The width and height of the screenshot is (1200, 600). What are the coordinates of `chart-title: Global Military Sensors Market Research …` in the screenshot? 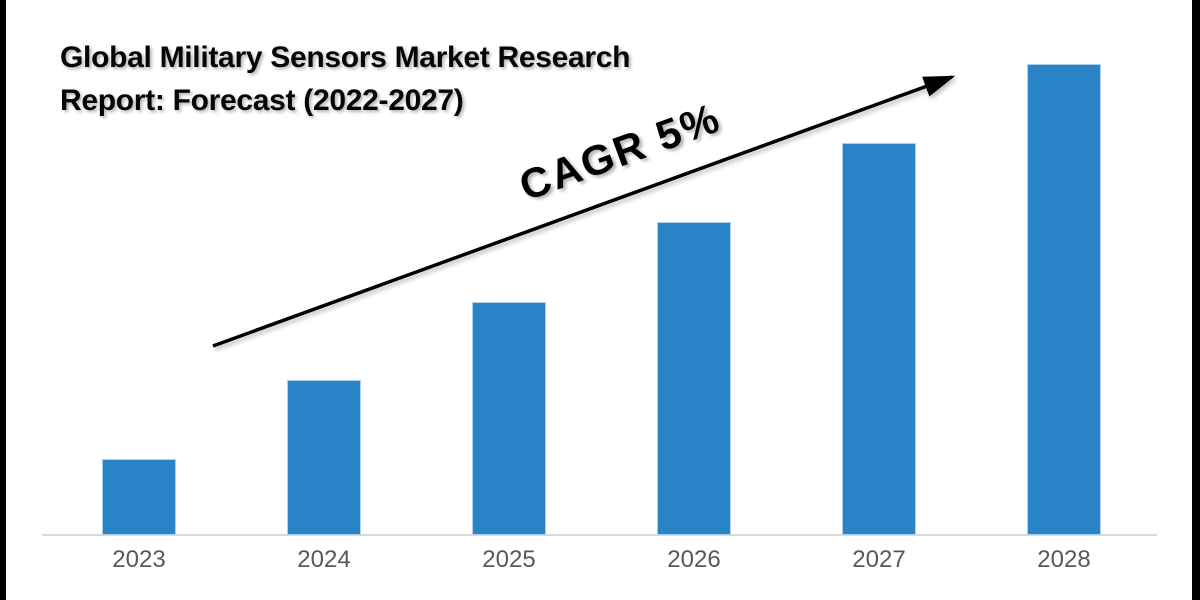 It's located at (345, 79).